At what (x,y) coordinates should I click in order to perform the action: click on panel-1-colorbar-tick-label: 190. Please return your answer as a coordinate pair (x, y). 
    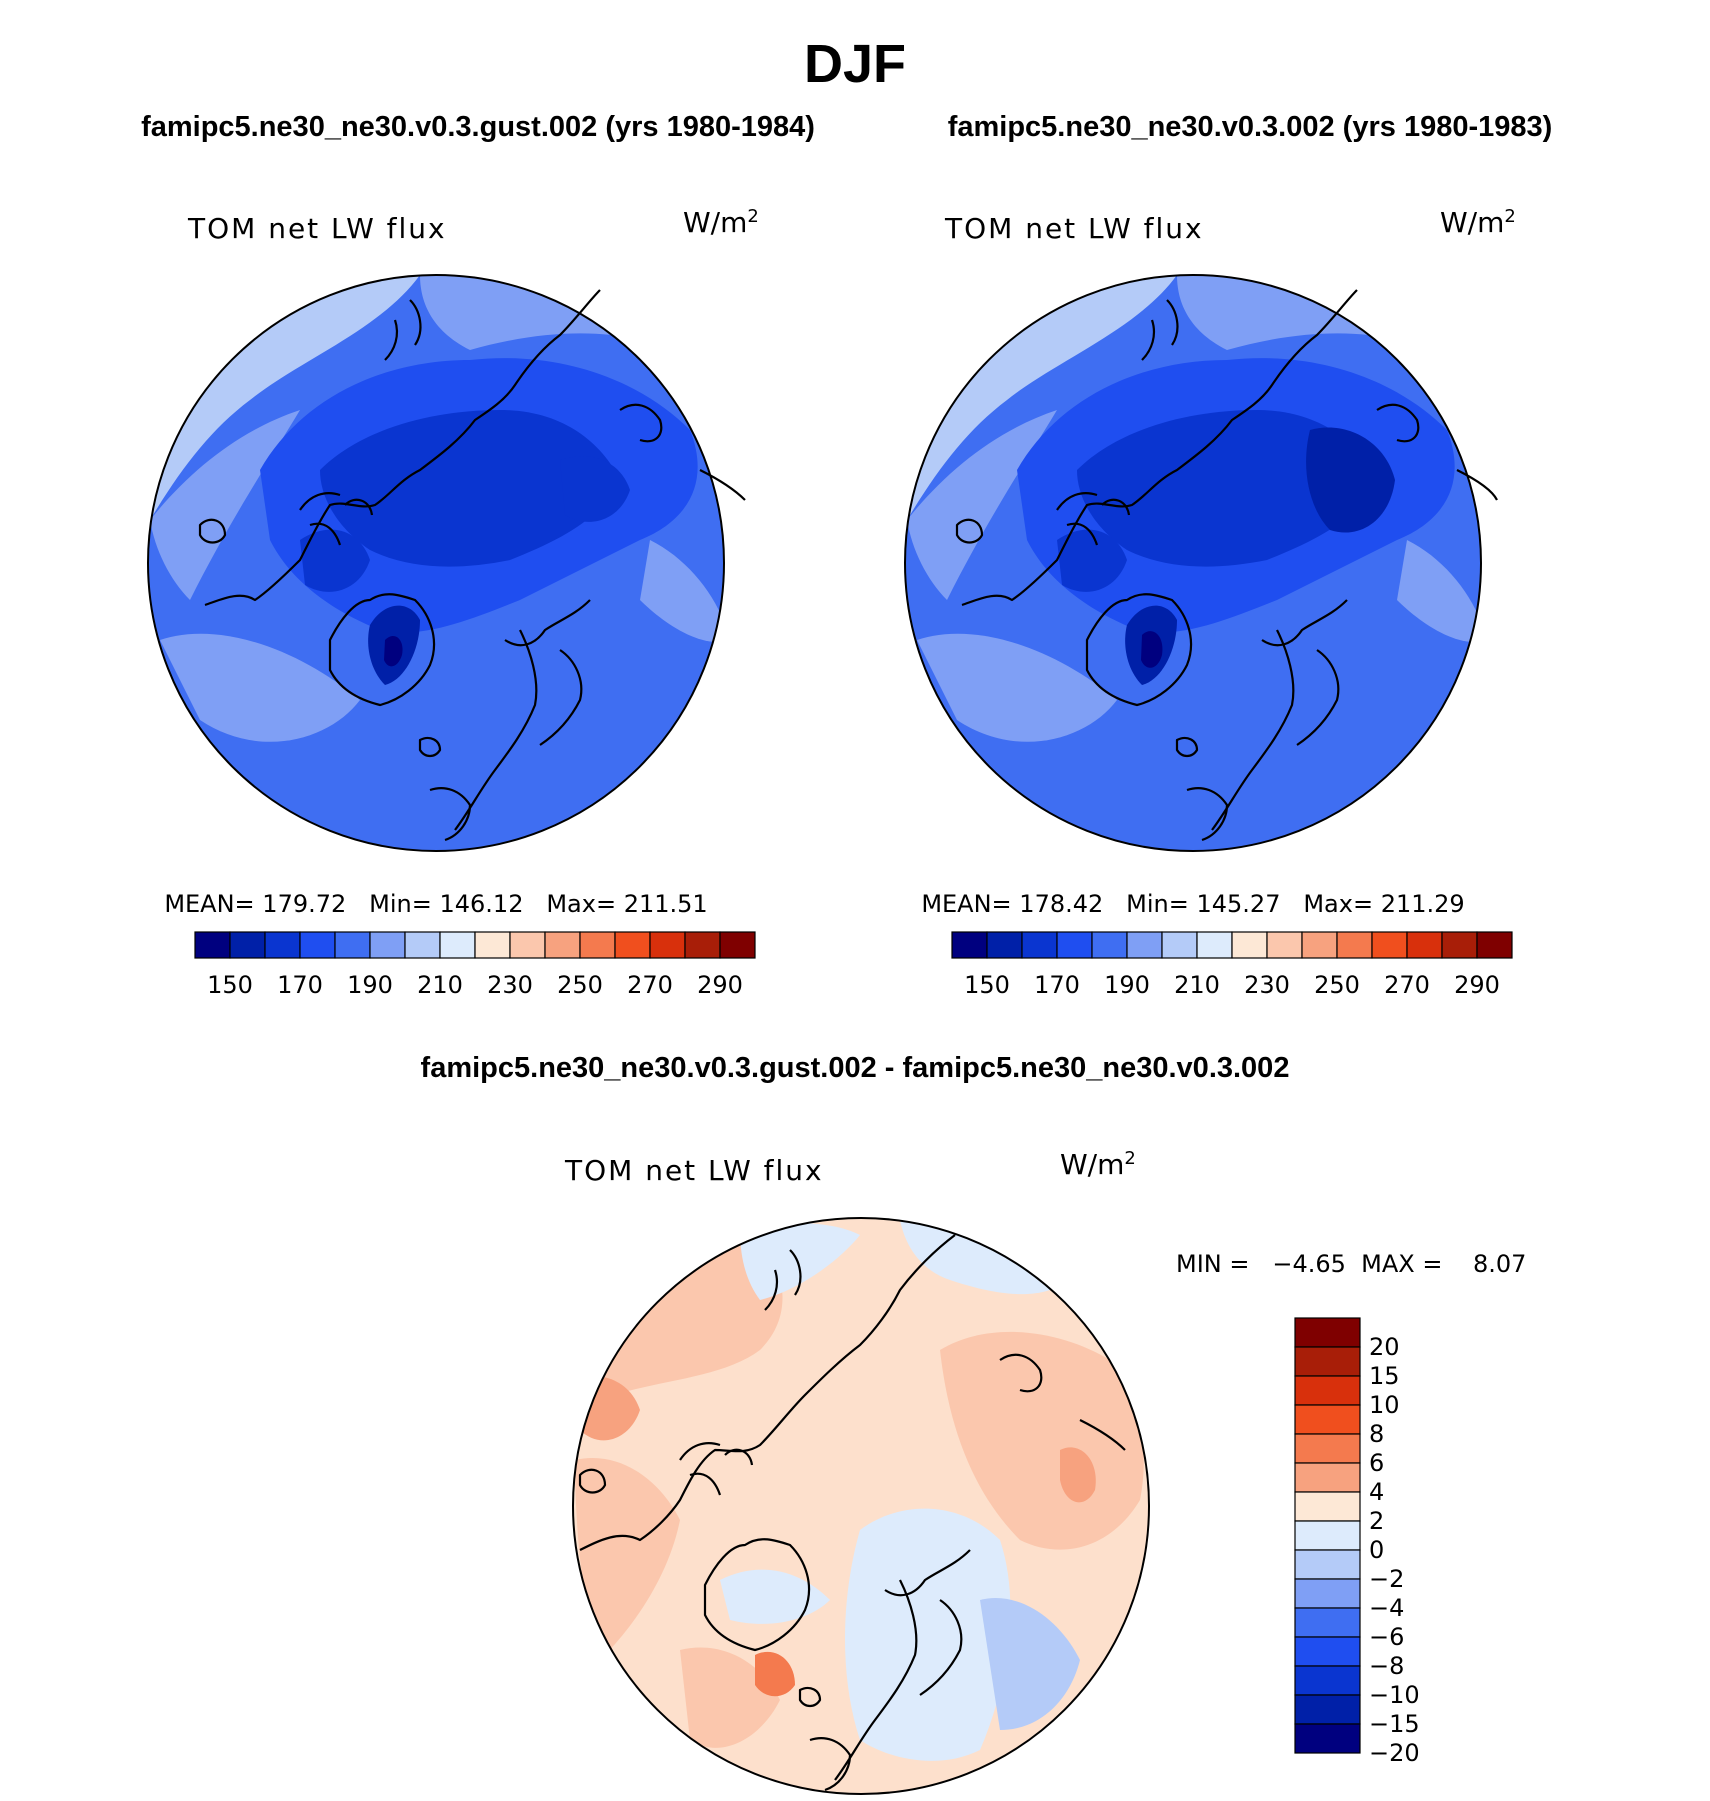
    Looking at the image, I should click on (370, 985).